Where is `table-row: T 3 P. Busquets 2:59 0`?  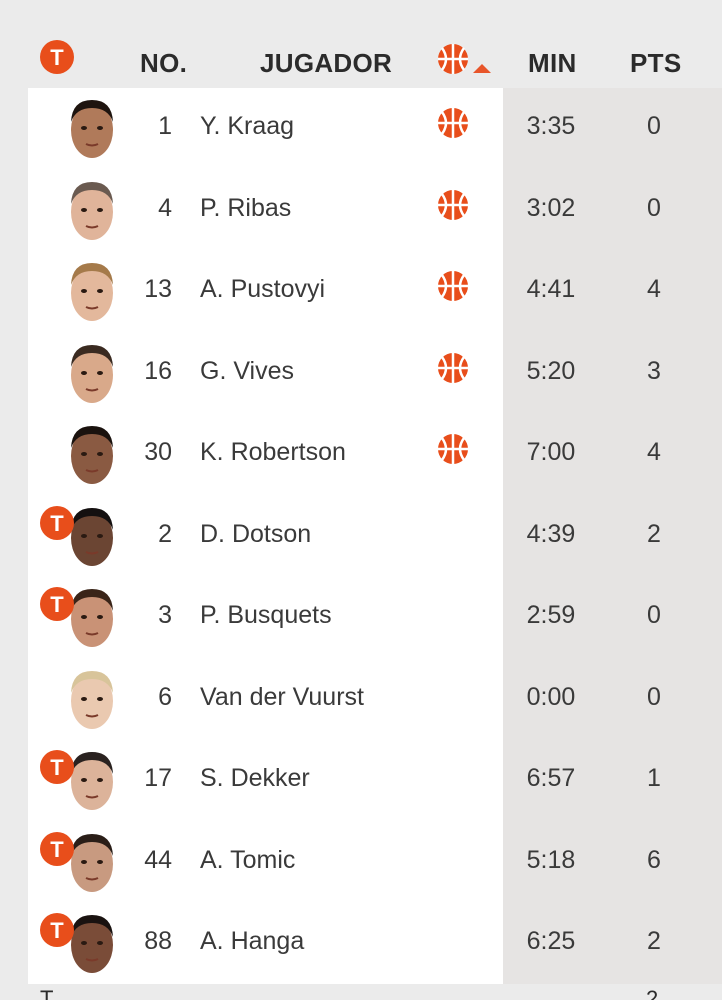 table-row: T 3 P. Busquets 2:59 0 is located at coordinates (375, 618).